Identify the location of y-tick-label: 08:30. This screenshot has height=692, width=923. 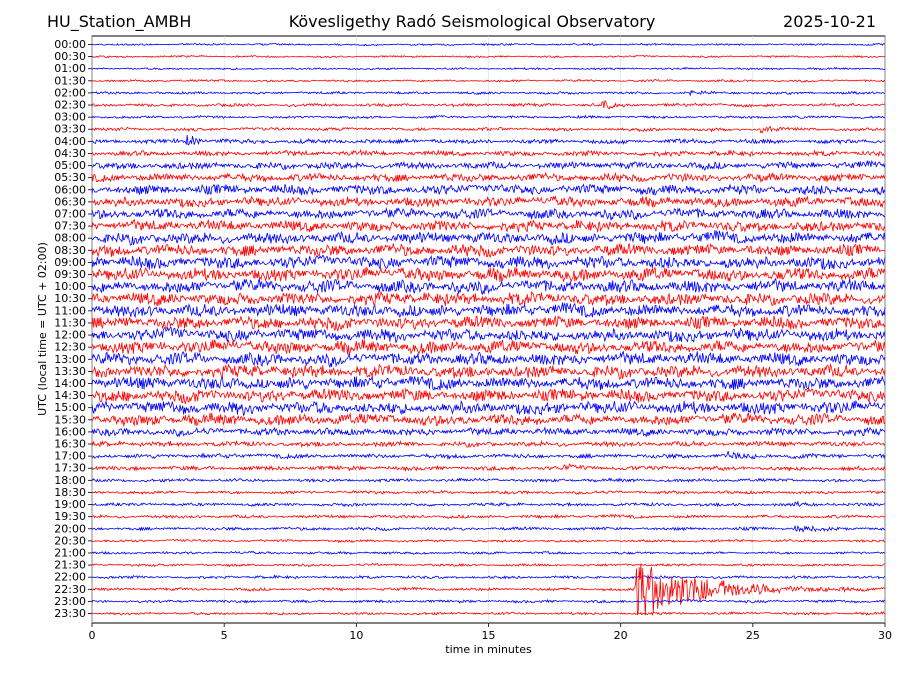
(70, 250).